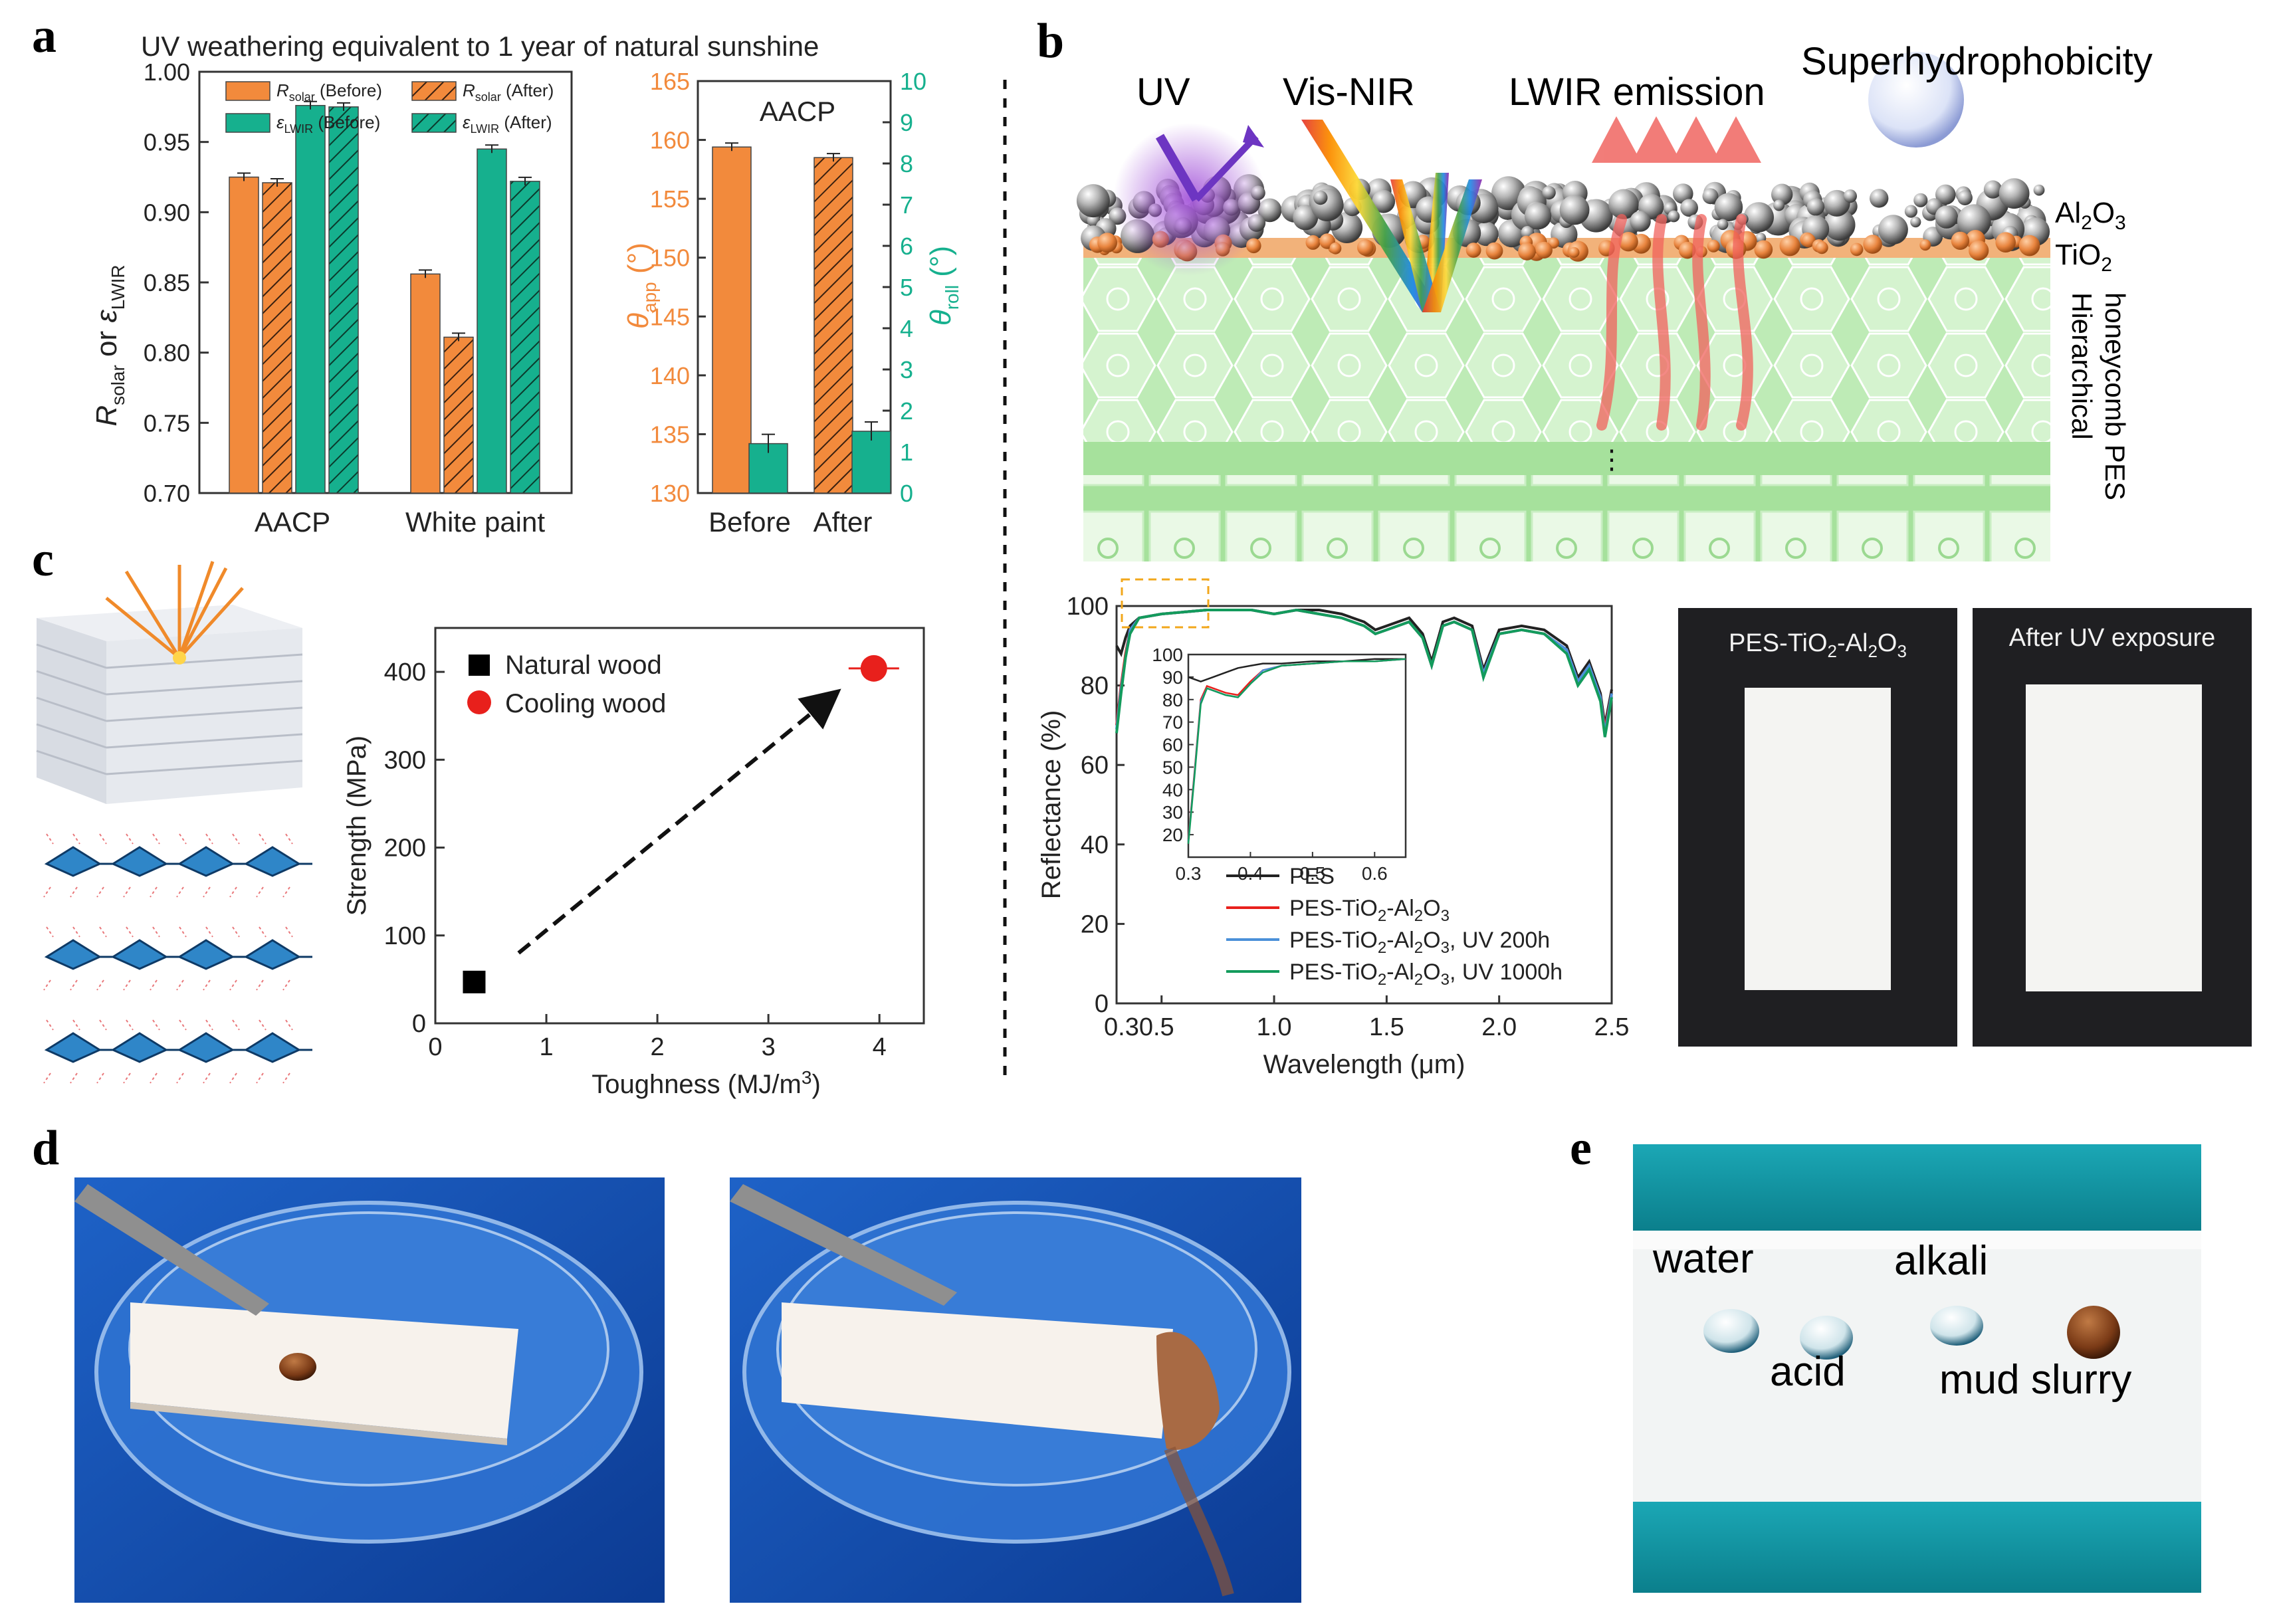 The image size is (2271, 1624). What do you see at coordinates (906, 163) in the screenshot?
I see `y-tick-label-right: 8` at bounding box center [906, 163].